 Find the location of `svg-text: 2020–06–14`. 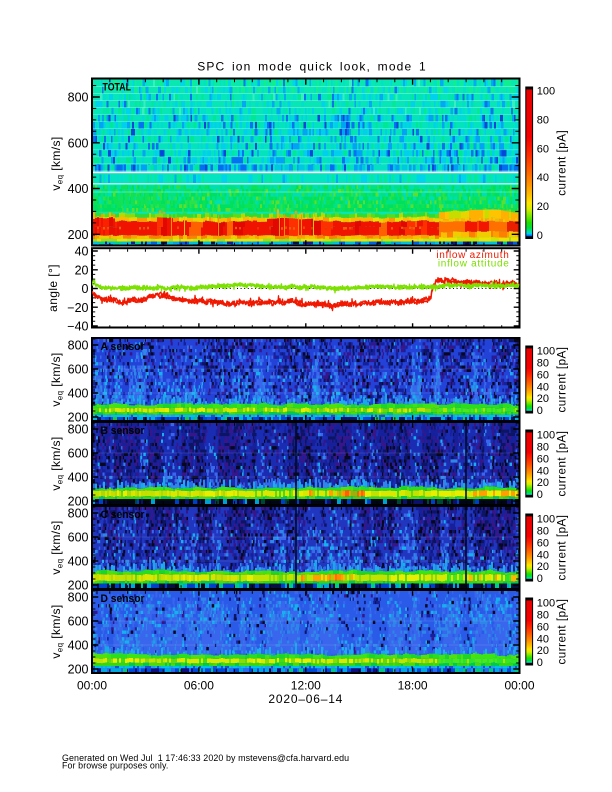

svg-text: 2020–06–14 is located at coordinates (305, 699).